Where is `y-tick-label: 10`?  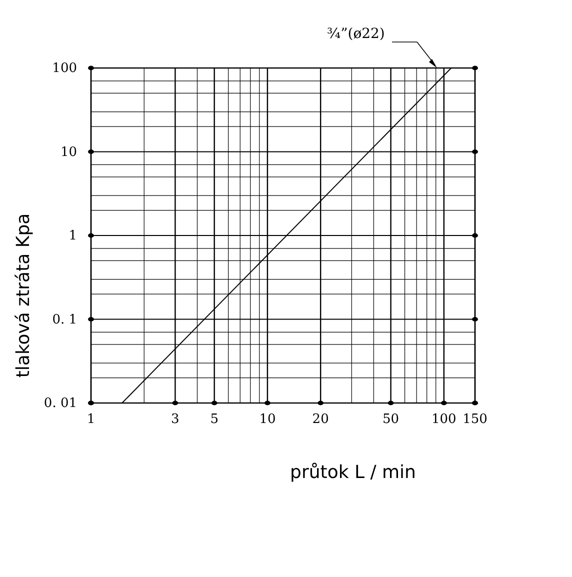
y-tick-label: 10 is located at coordinates (68, 152).